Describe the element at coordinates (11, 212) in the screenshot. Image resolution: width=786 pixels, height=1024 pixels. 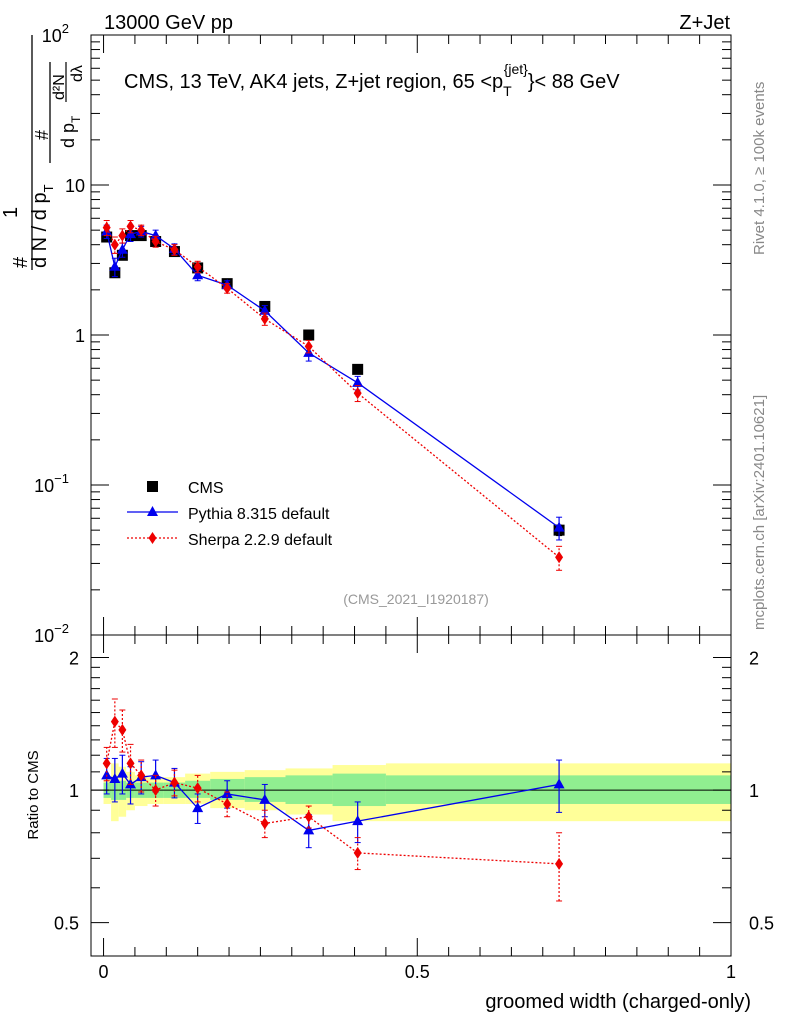
I see `ylabel-one: 1` at that location.